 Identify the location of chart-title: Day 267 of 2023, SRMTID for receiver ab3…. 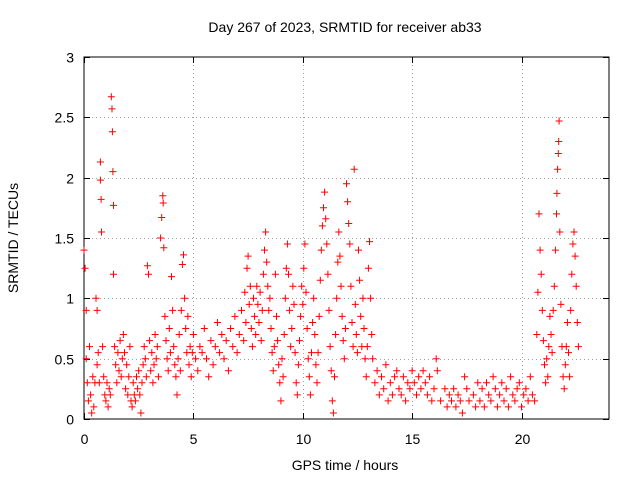
(344, 27).